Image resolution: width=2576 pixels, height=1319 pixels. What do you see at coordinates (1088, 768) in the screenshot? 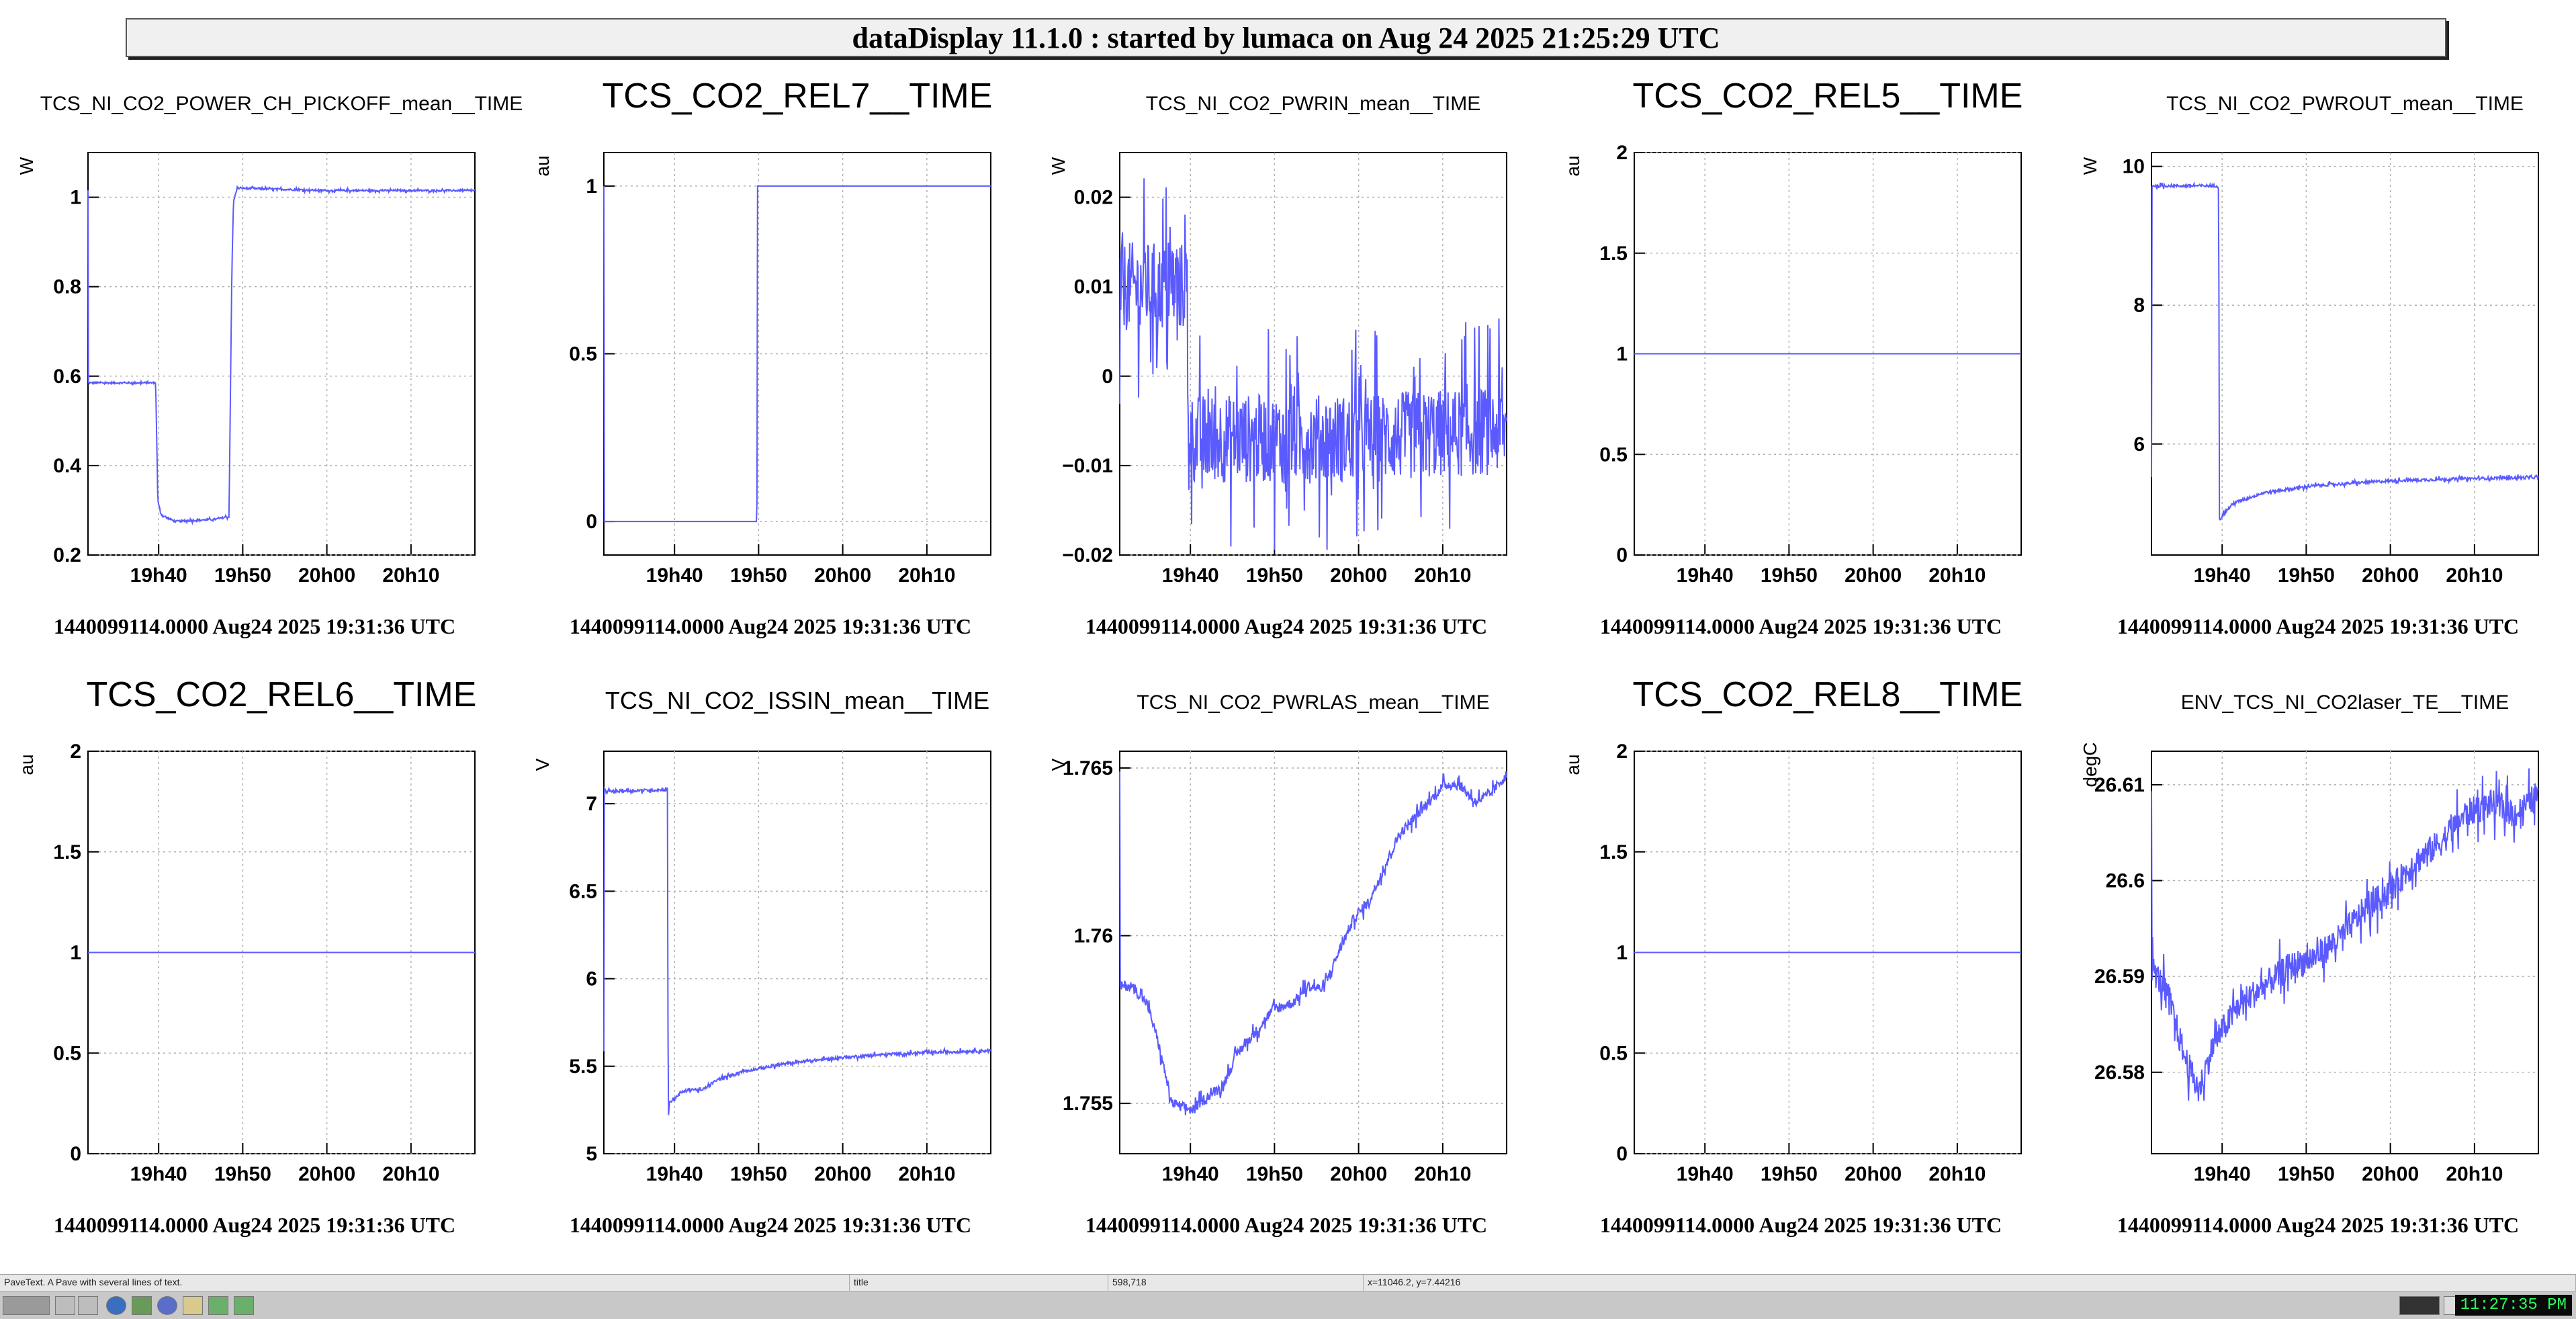
I see `y-tick-label: 1.765` at bounding box center [1088, 768].